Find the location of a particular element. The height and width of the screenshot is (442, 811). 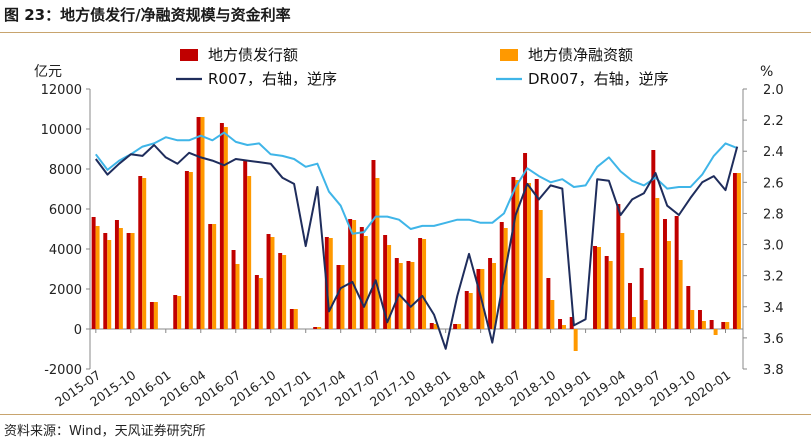

legend-label-dr007: DR007，右轴，逆序 is located at coordinates (598, 79).